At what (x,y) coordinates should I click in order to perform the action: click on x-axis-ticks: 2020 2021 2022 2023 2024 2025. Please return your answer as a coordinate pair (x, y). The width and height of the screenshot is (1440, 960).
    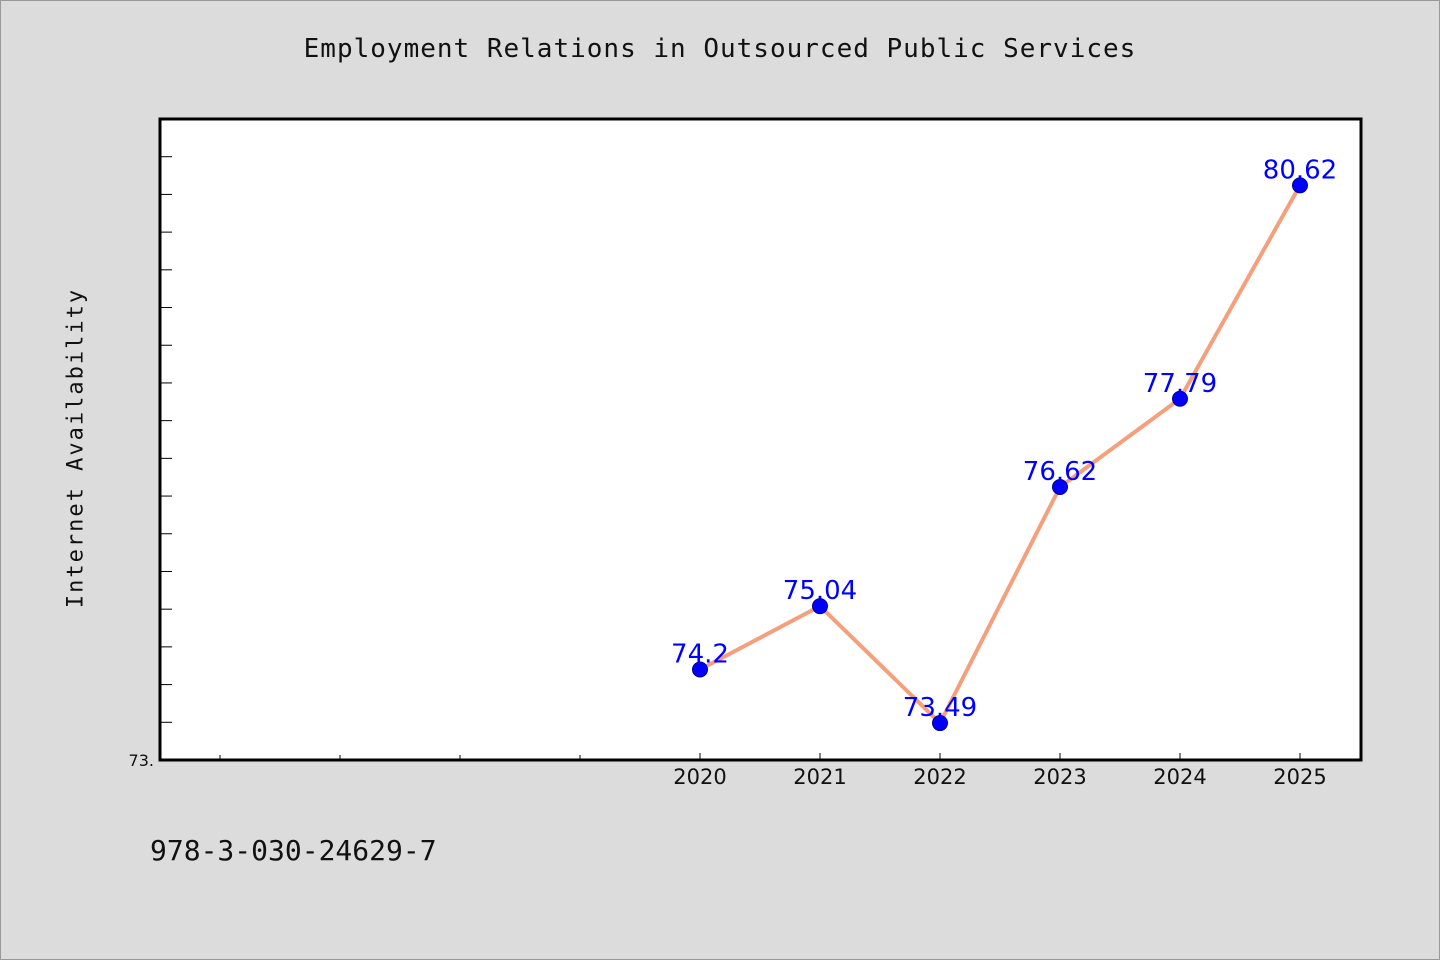
    Looking at the image, I should click on (773, 771).